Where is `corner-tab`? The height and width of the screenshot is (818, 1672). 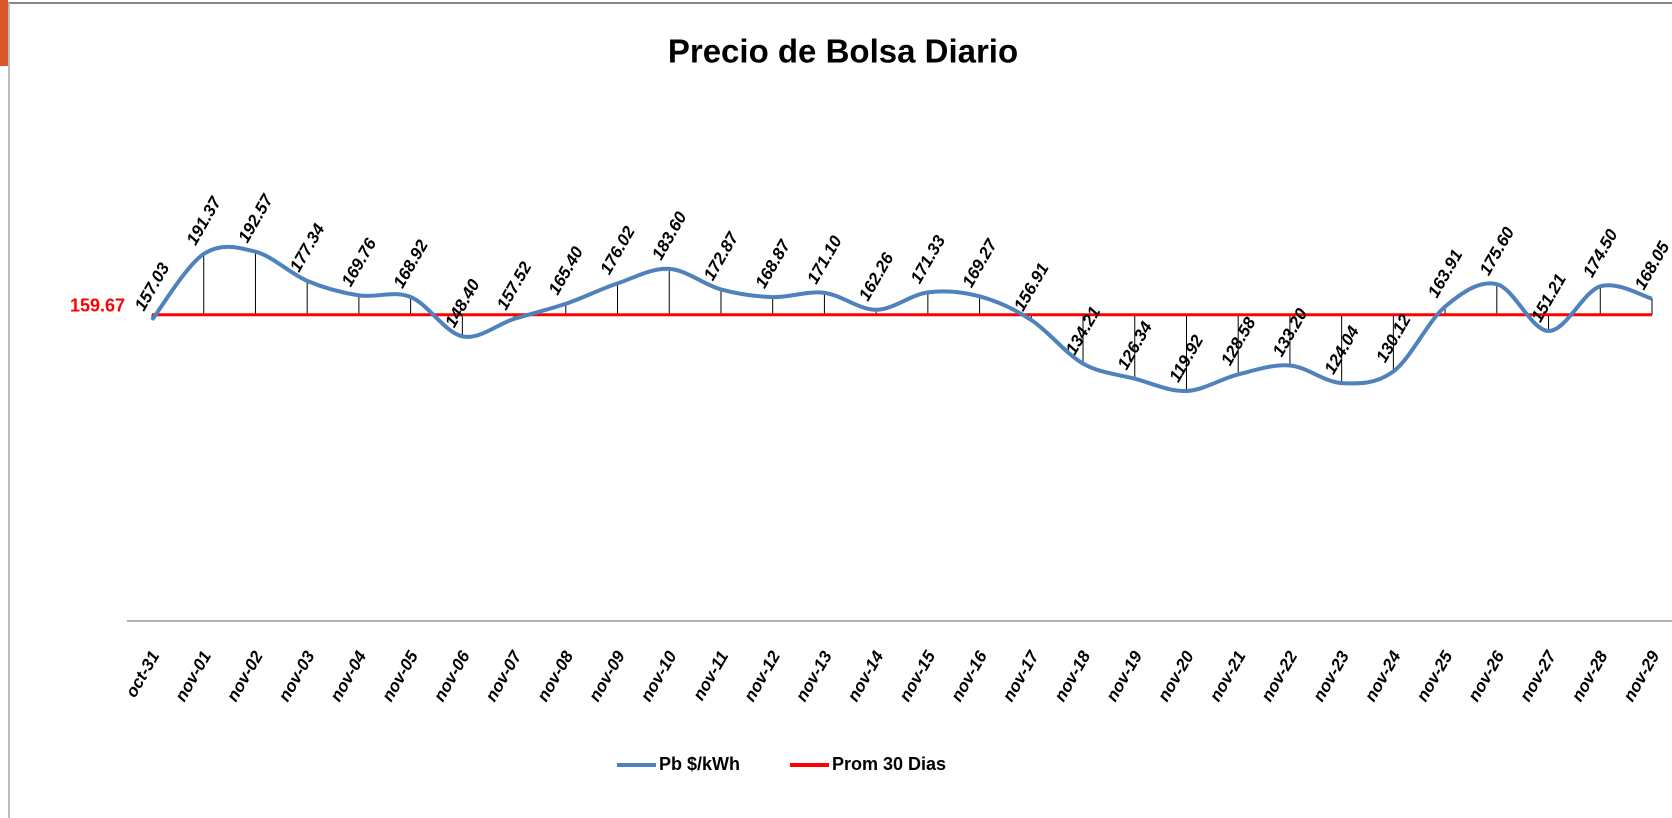
corner-tab is located at coordinates (4, 33).